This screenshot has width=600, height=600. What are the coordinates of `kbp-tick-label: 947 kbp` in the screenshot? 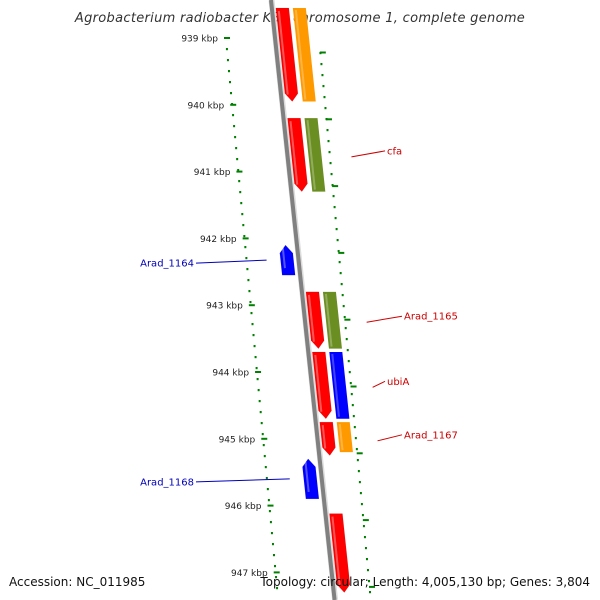 It's located at (249, 574).